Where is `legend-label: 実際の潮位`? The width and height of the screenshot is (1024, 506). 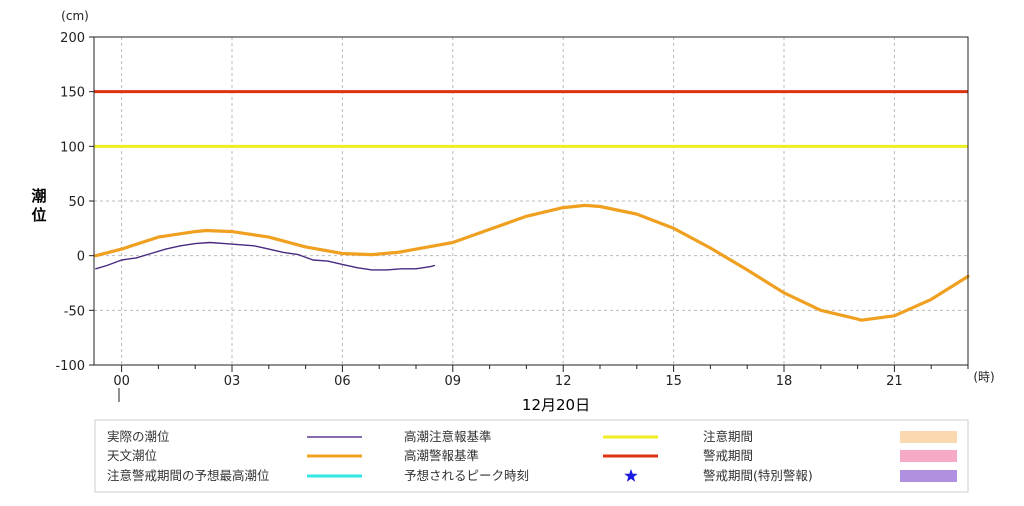
legend-label: 実際の潮位 is located at coordinates (138, 436).